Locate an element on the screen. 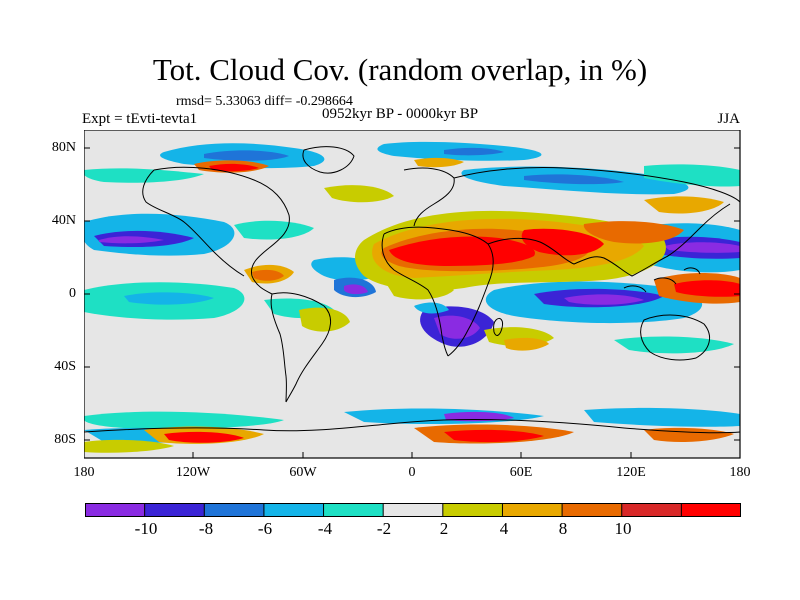  lat-tick-40s: 40S is located at coordinates (65, 366).